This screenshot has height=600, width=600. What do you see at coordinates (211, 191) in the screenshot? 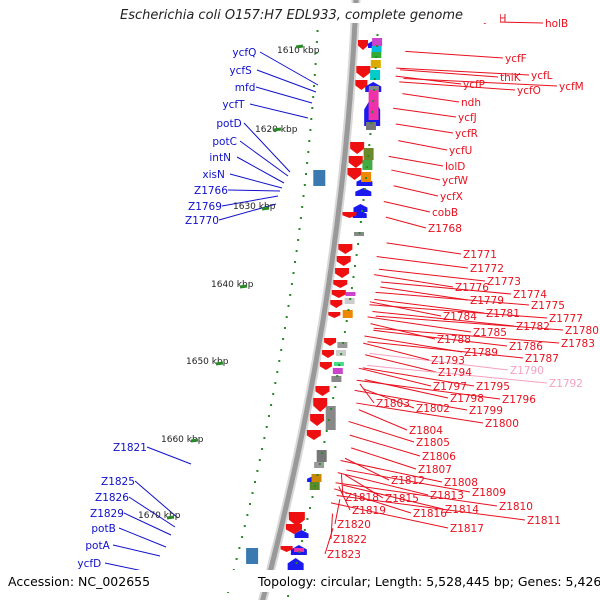
I see `gene-label-left: Z1766` at bounding box center [211, 191].